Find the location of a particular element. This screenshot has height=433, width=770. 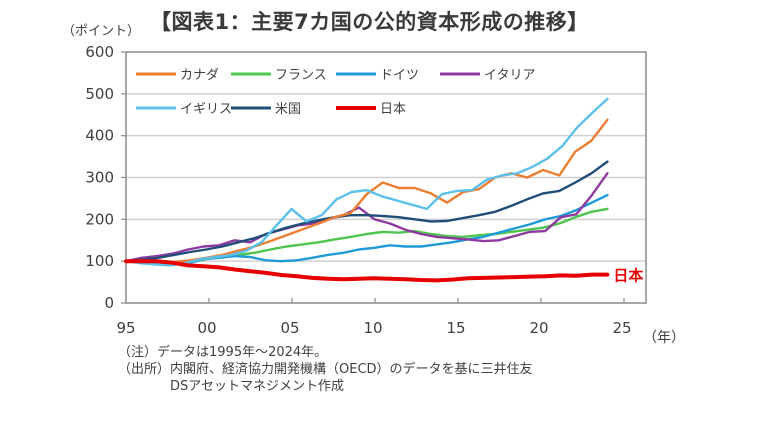

y-tick-label: 400 is located at coordinates (99, 136).